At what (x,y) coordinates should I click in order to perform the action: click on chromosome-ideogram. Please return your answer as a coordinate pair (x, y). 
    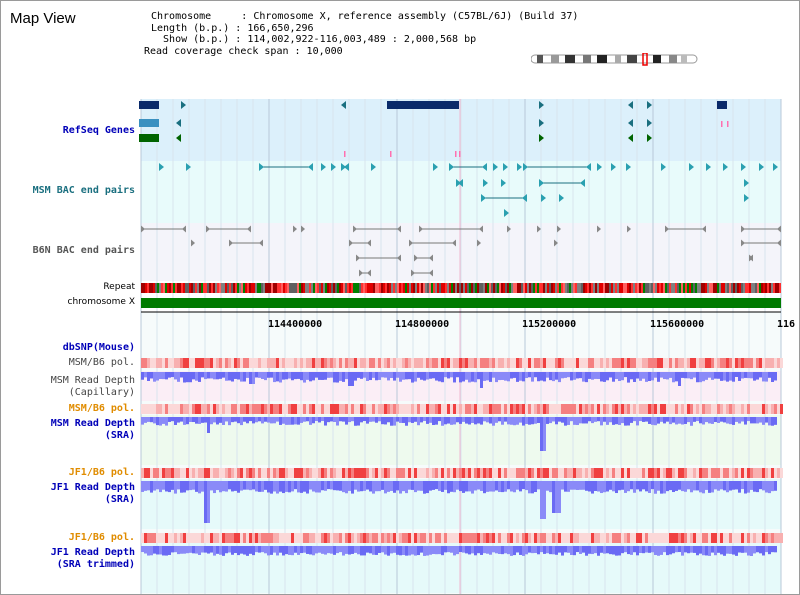
    Looking at the image, I should click on (616, 60).